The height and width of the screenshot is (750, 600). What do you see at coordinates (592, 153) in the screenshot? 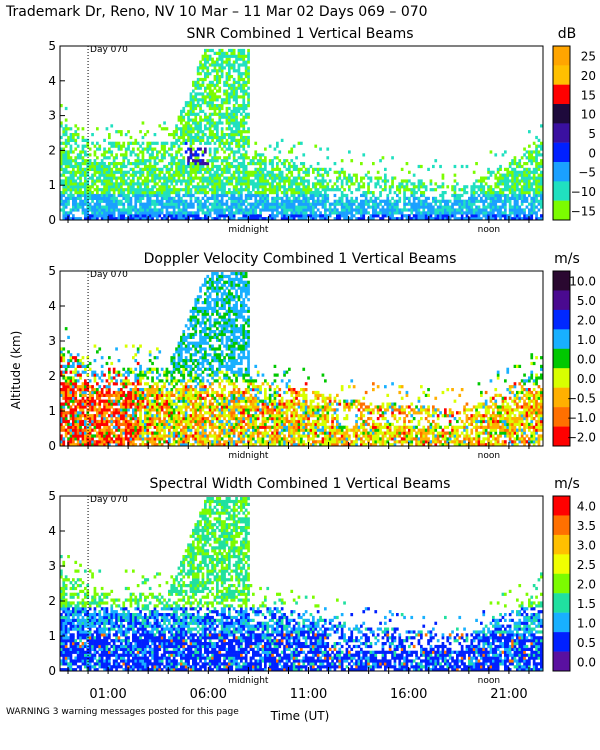
I see `colorbar-label: 0` at bounding box center [592, 153].